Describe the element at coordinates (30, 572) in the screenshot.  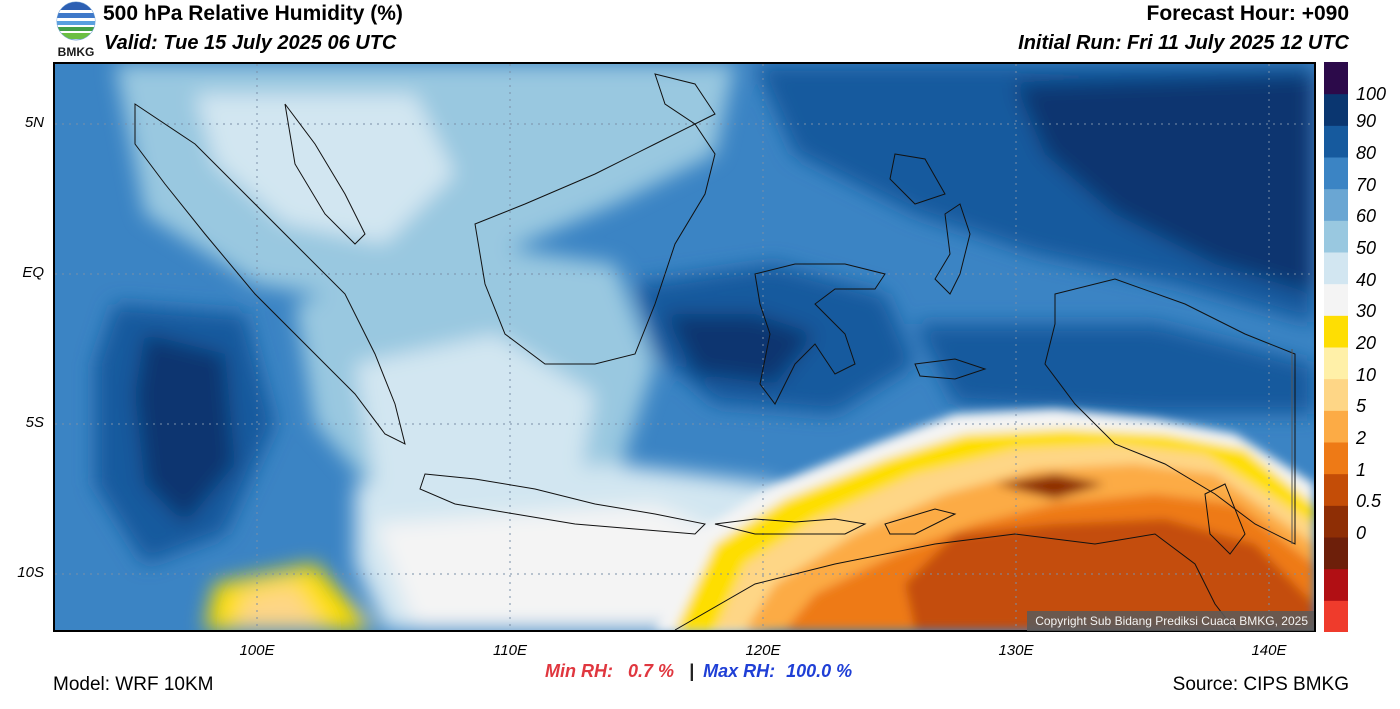
I see `lat-label-10s: 10S` at that location.